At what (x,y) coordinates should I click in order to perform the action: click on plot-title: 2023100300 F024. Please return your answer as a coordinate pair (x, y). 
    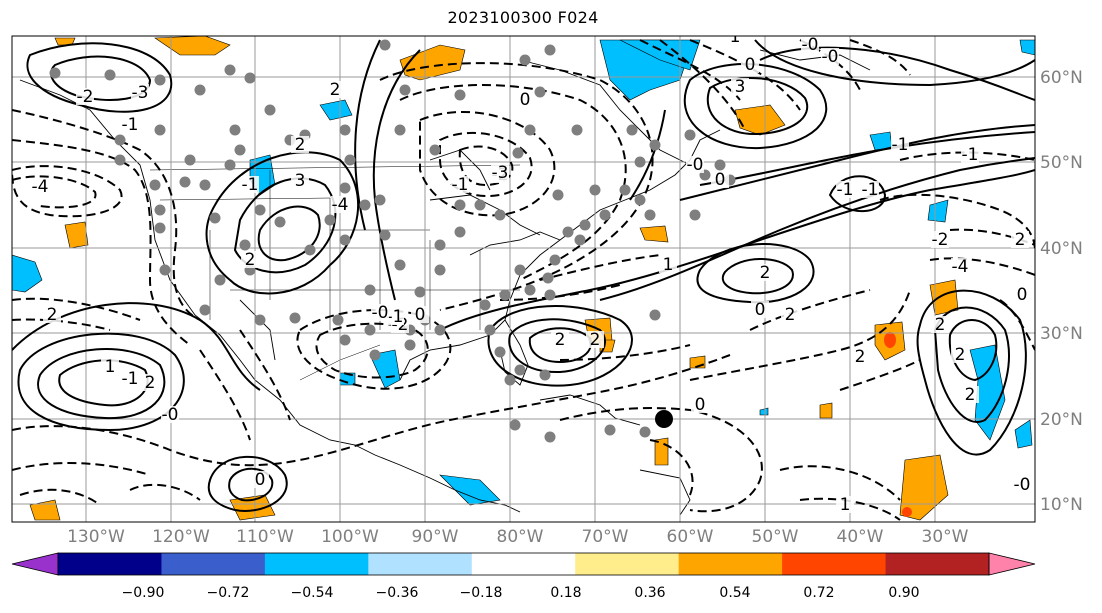
    Looking at the image, I should click on (523, 17).